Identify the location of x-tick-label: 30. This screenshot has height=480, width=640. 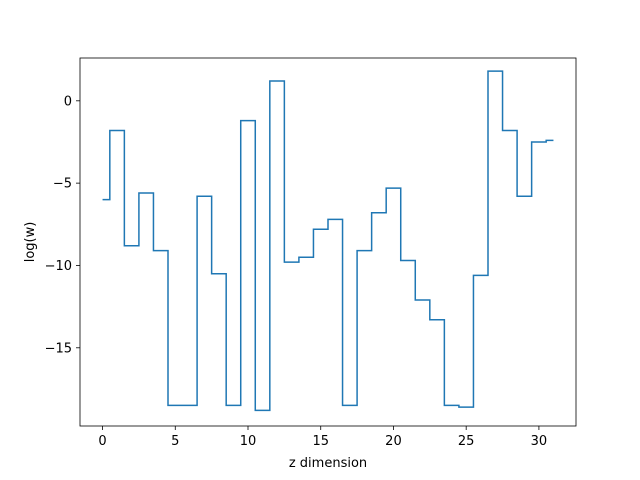
(539, 441).